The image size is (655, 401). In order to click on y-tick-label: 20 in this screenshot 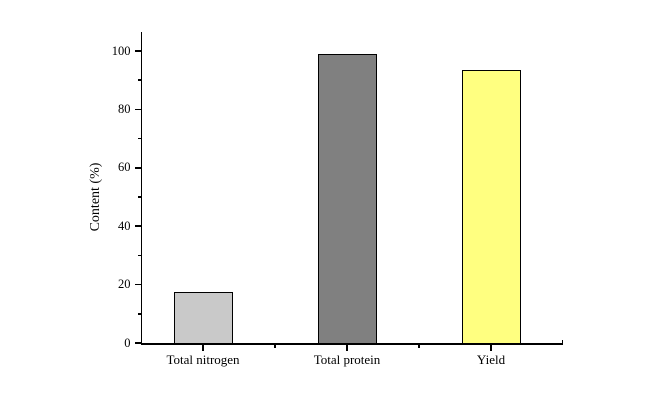, I will do `click(124, 284)`.